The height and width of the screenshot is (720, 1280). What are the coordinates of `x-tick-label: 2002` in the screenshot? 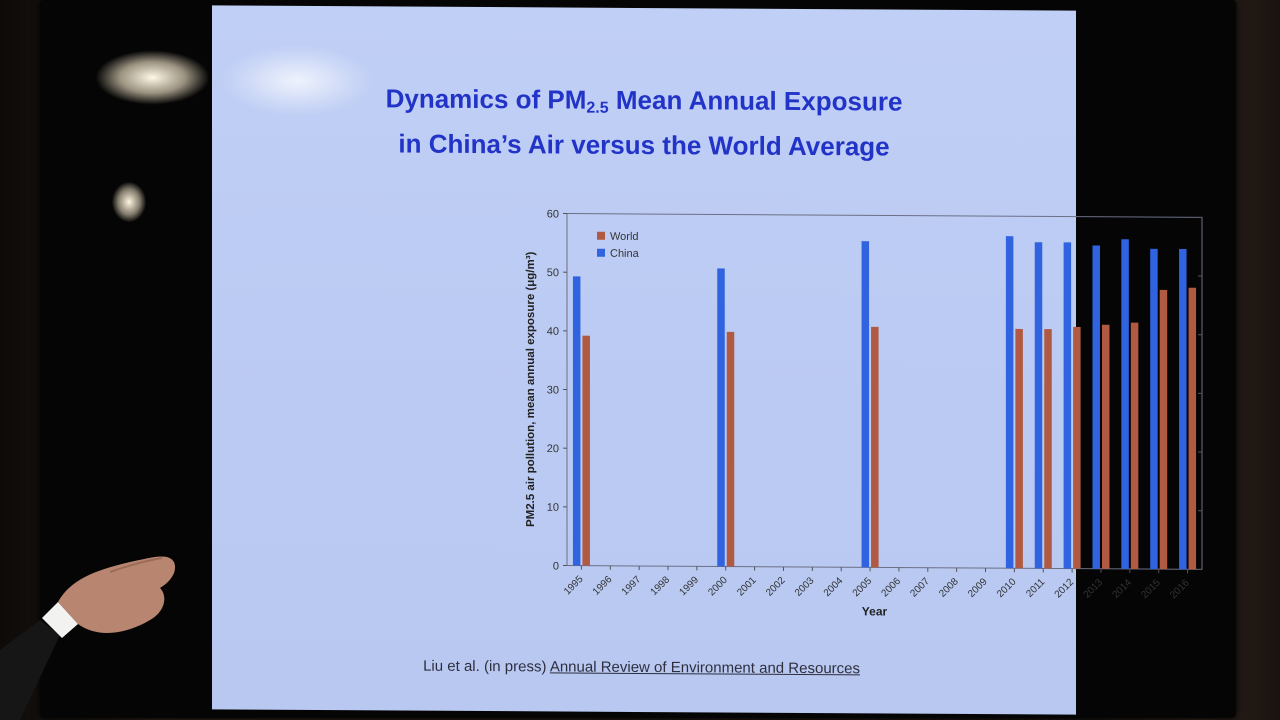 It's located at (776, 587).